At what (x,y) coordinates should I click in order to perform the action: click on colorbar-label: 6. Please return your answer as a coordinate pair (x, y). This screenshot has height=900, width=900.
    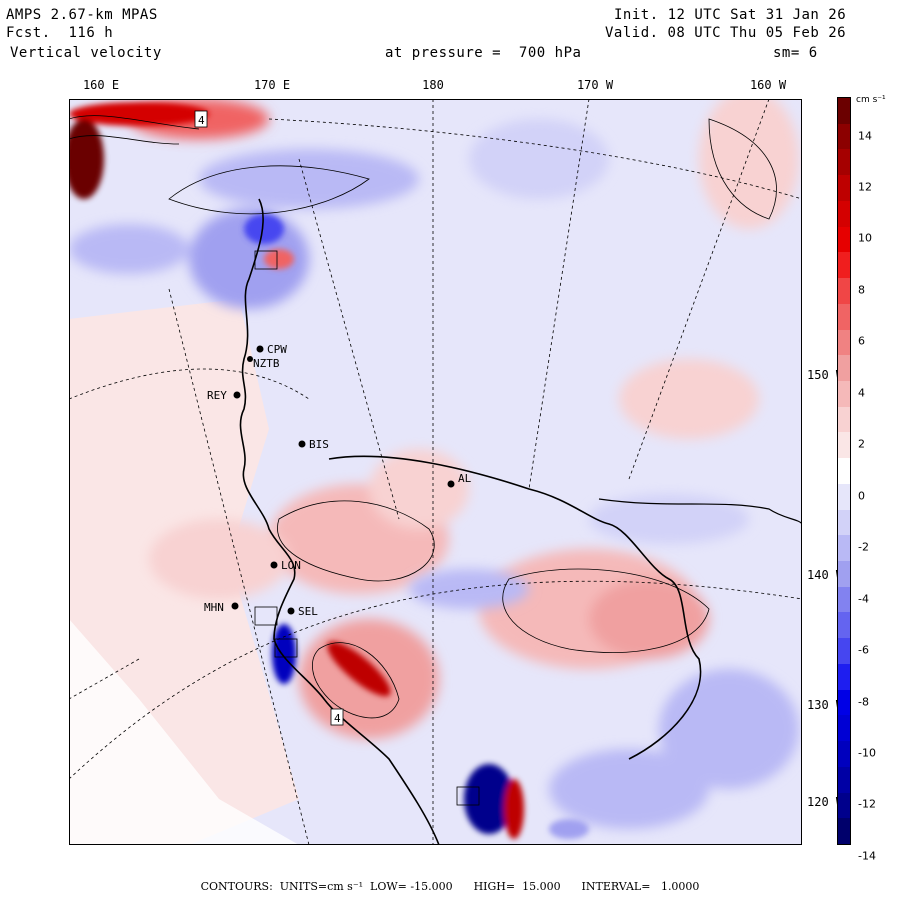
    Looking at the image, I should click on (861, 341).